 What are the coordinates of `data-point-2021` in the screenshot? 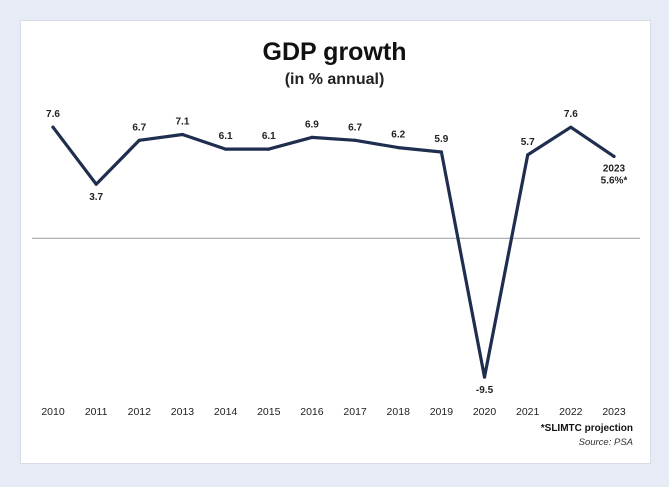 It's located at (528, 155).